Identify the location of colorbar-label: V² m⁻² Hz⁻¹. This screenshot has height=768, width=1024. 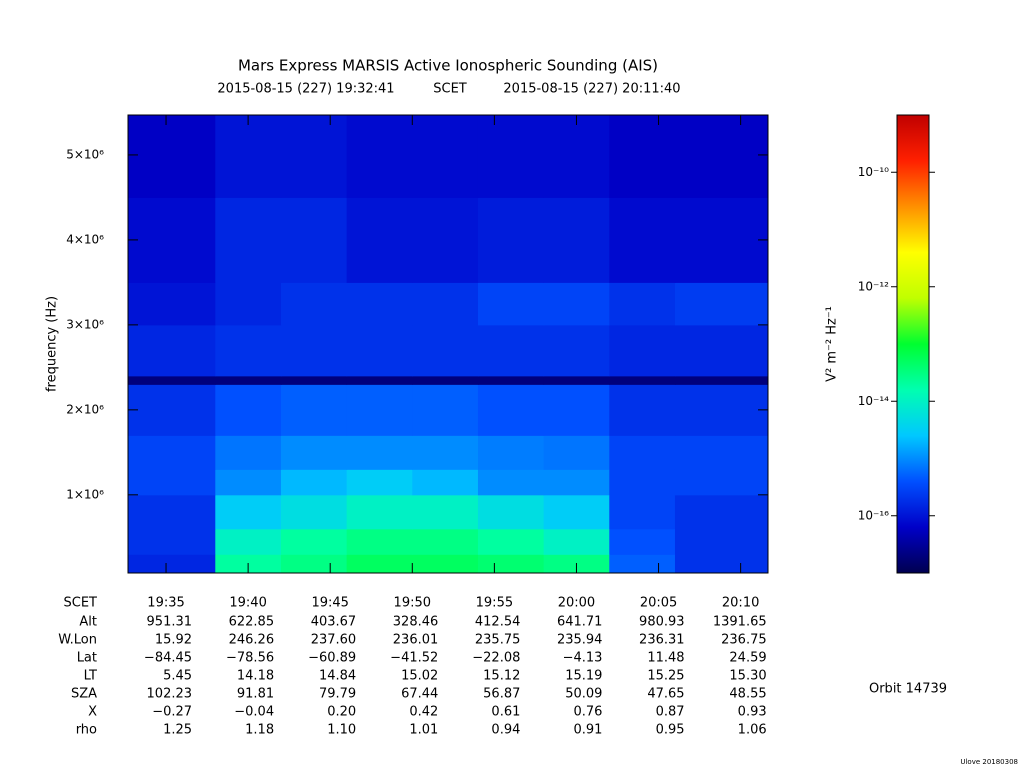
(832, 344).